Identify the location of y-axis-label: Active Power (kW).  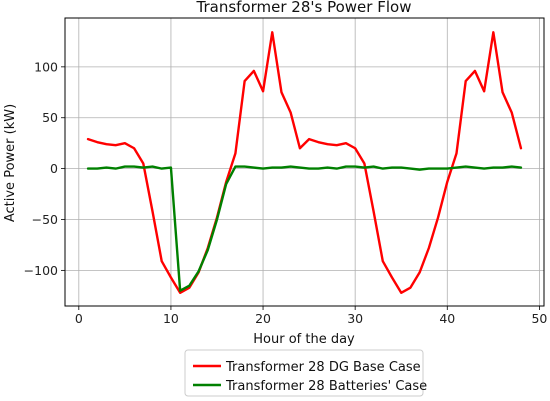
(10, 163).